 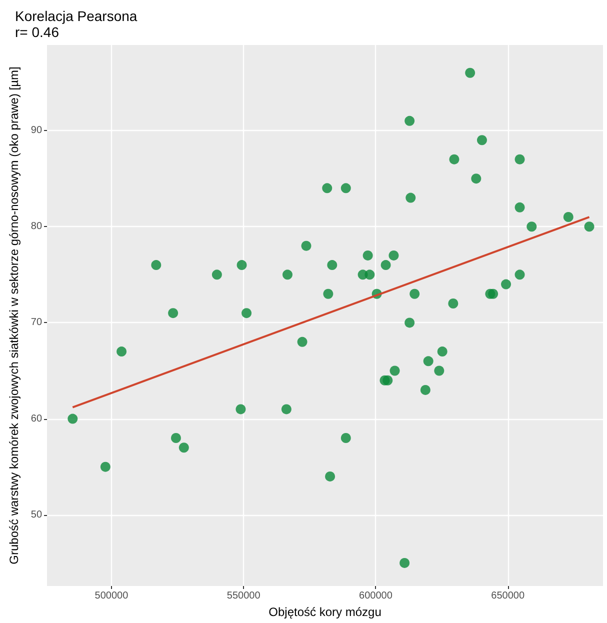 What do you see at coordinates (36, 226) in the screenshot?
I see `y-tick-label: 80` at bounding box center [36, 226].